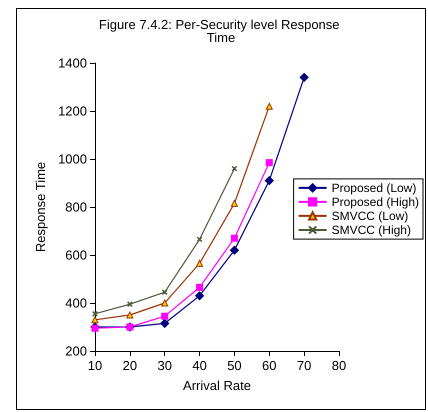 The image size is (428, 412). I want to click on x-axis-title: Arrival Rate, so click(217, 385).